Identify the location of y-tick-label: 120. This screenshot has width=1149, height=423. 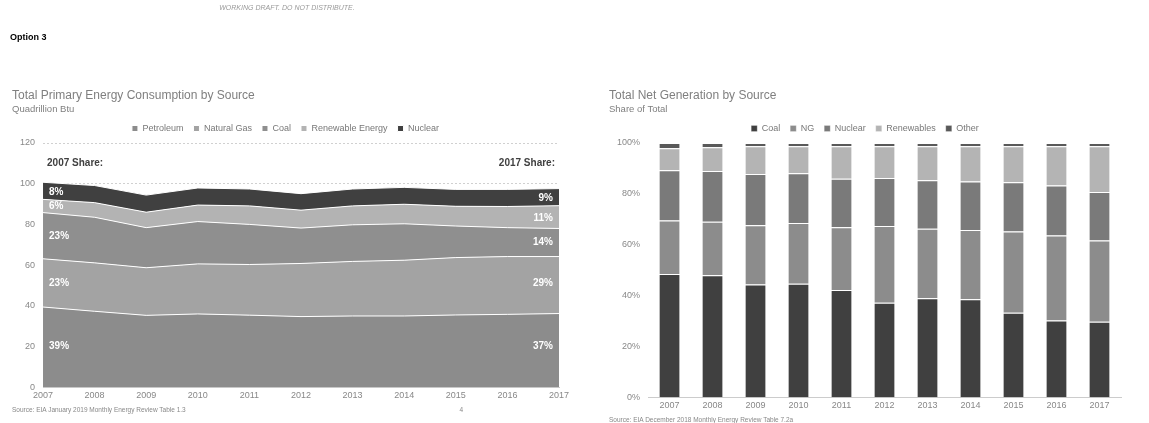
(27, 142).